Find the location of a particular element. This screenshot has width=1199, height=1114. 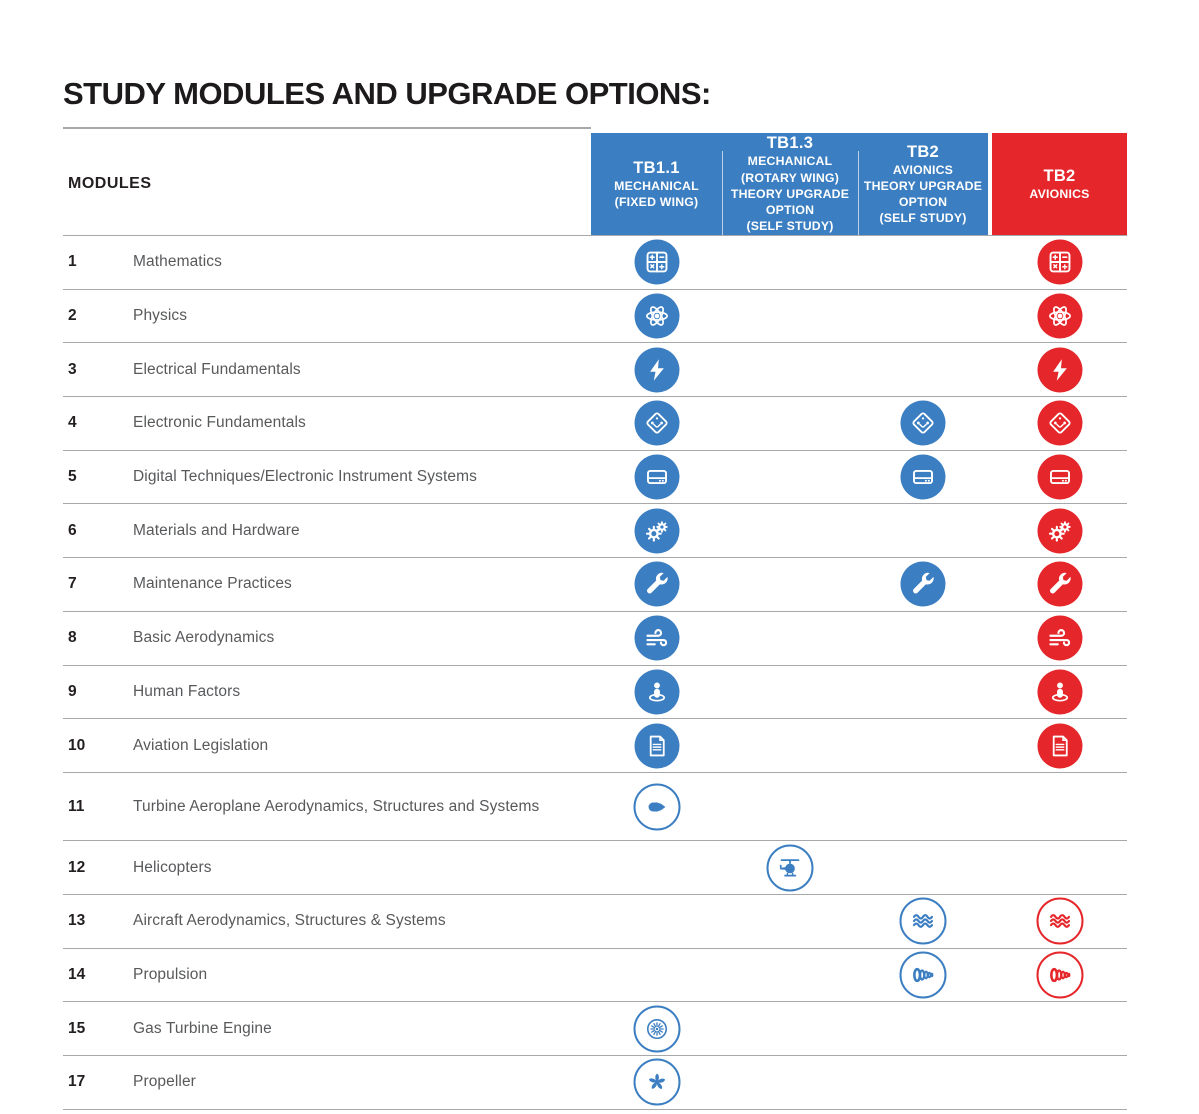

module-number: 11 is located at coordinates (76, 806).